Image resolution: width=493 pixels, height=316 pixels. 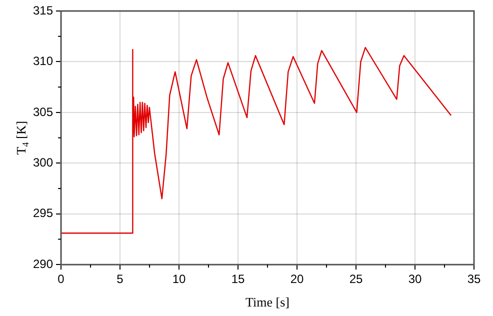 I want to click on x-axis-title: Time [s], so click(x=268, y=302).